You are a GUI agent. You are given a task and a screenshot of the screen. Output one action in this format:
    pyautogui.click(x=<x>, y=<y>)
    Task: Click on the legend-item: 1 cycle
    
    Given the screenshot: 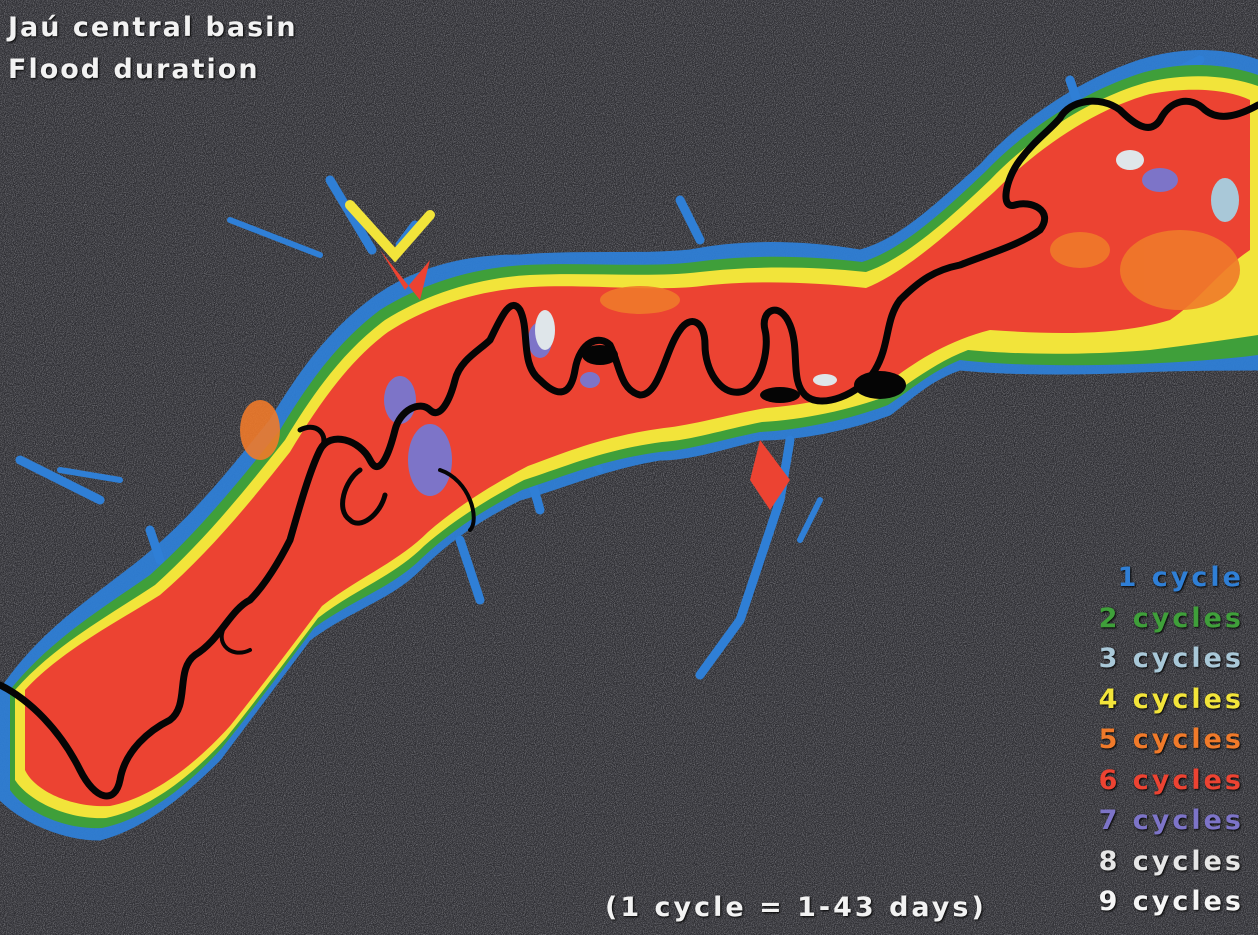 What is the action you would take?
    pyautogui.click(x=1180, y=577)
    